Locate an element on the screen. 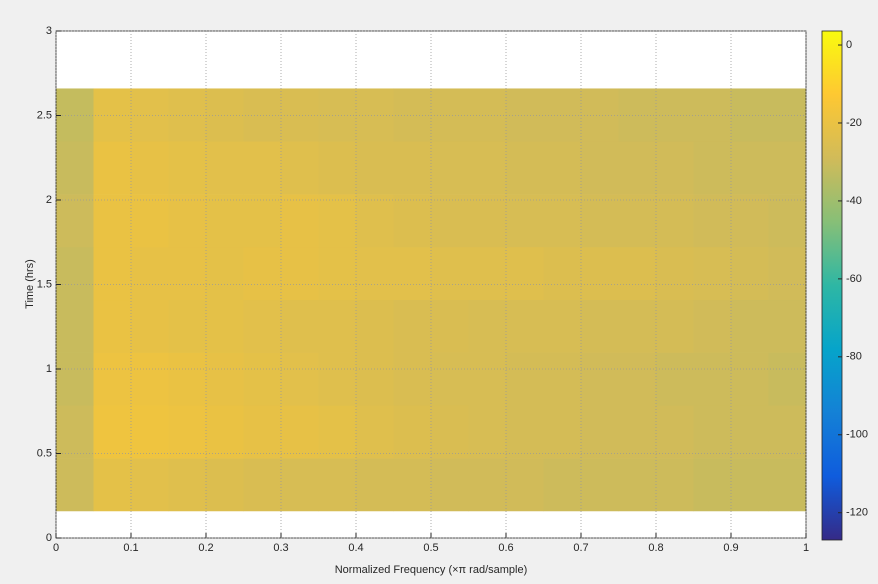  colorbar-tick-label: -120 is located at coordinates (857, 513).